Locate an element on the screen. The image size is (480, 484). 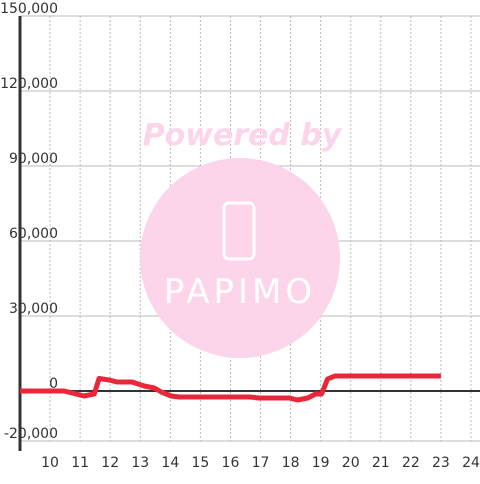
x-tick-label: 11 is located at coordinates (80, 463).